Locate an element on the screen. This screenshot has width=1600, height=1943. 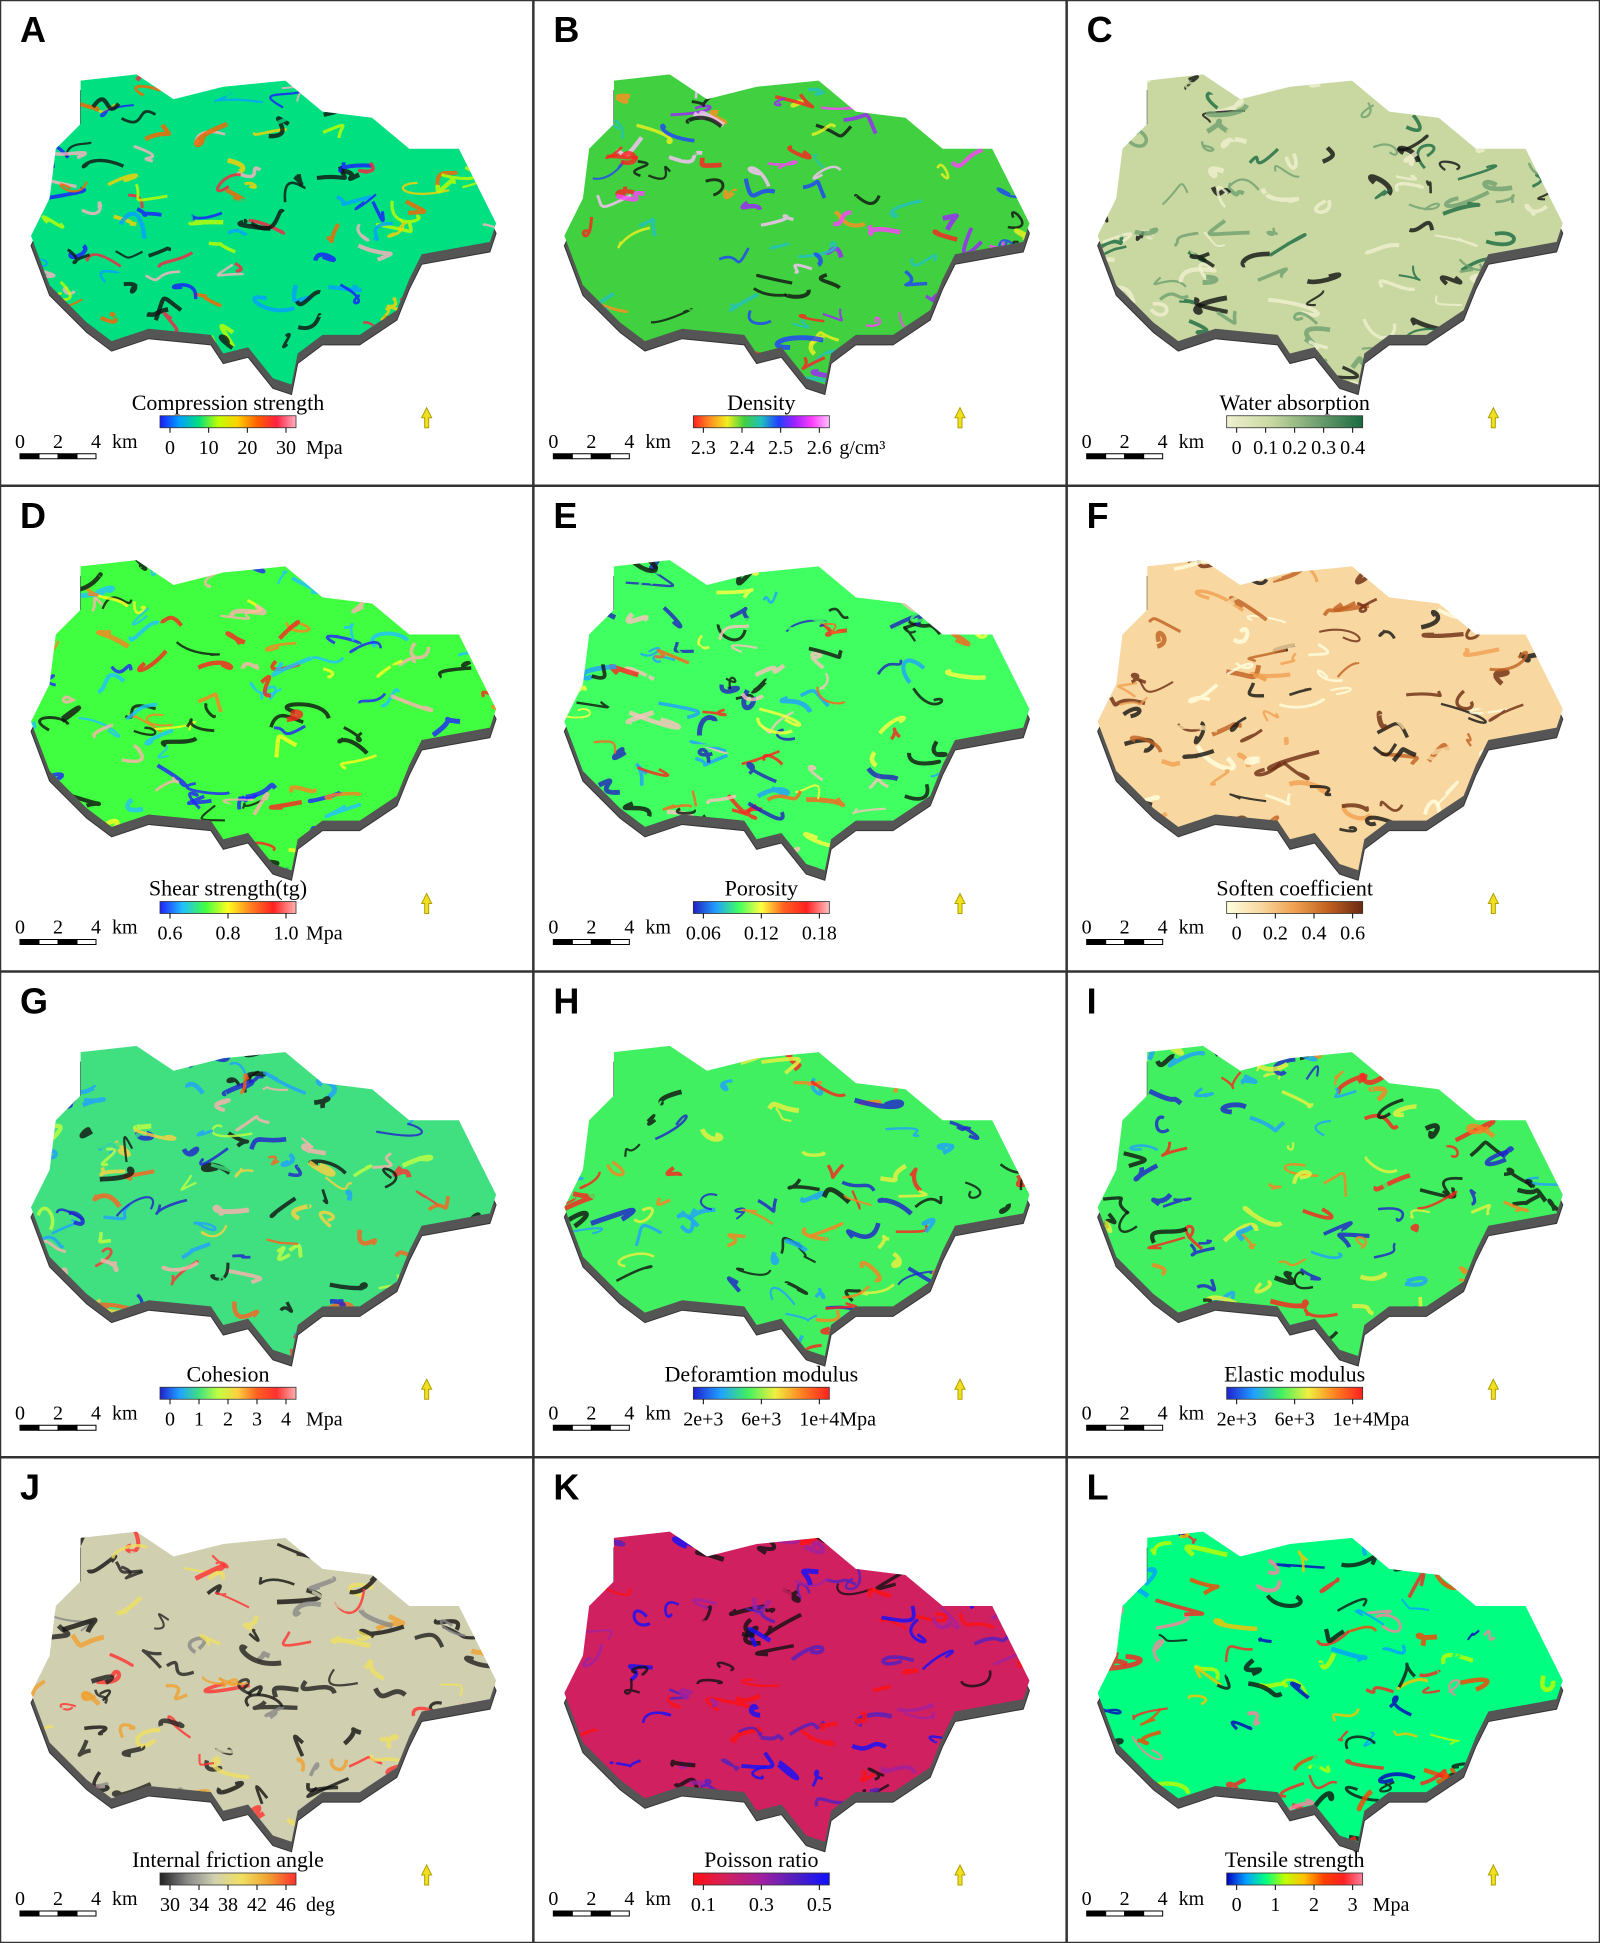
colorbar-title: Soften coefficient is located at coordinates (1294, 888).